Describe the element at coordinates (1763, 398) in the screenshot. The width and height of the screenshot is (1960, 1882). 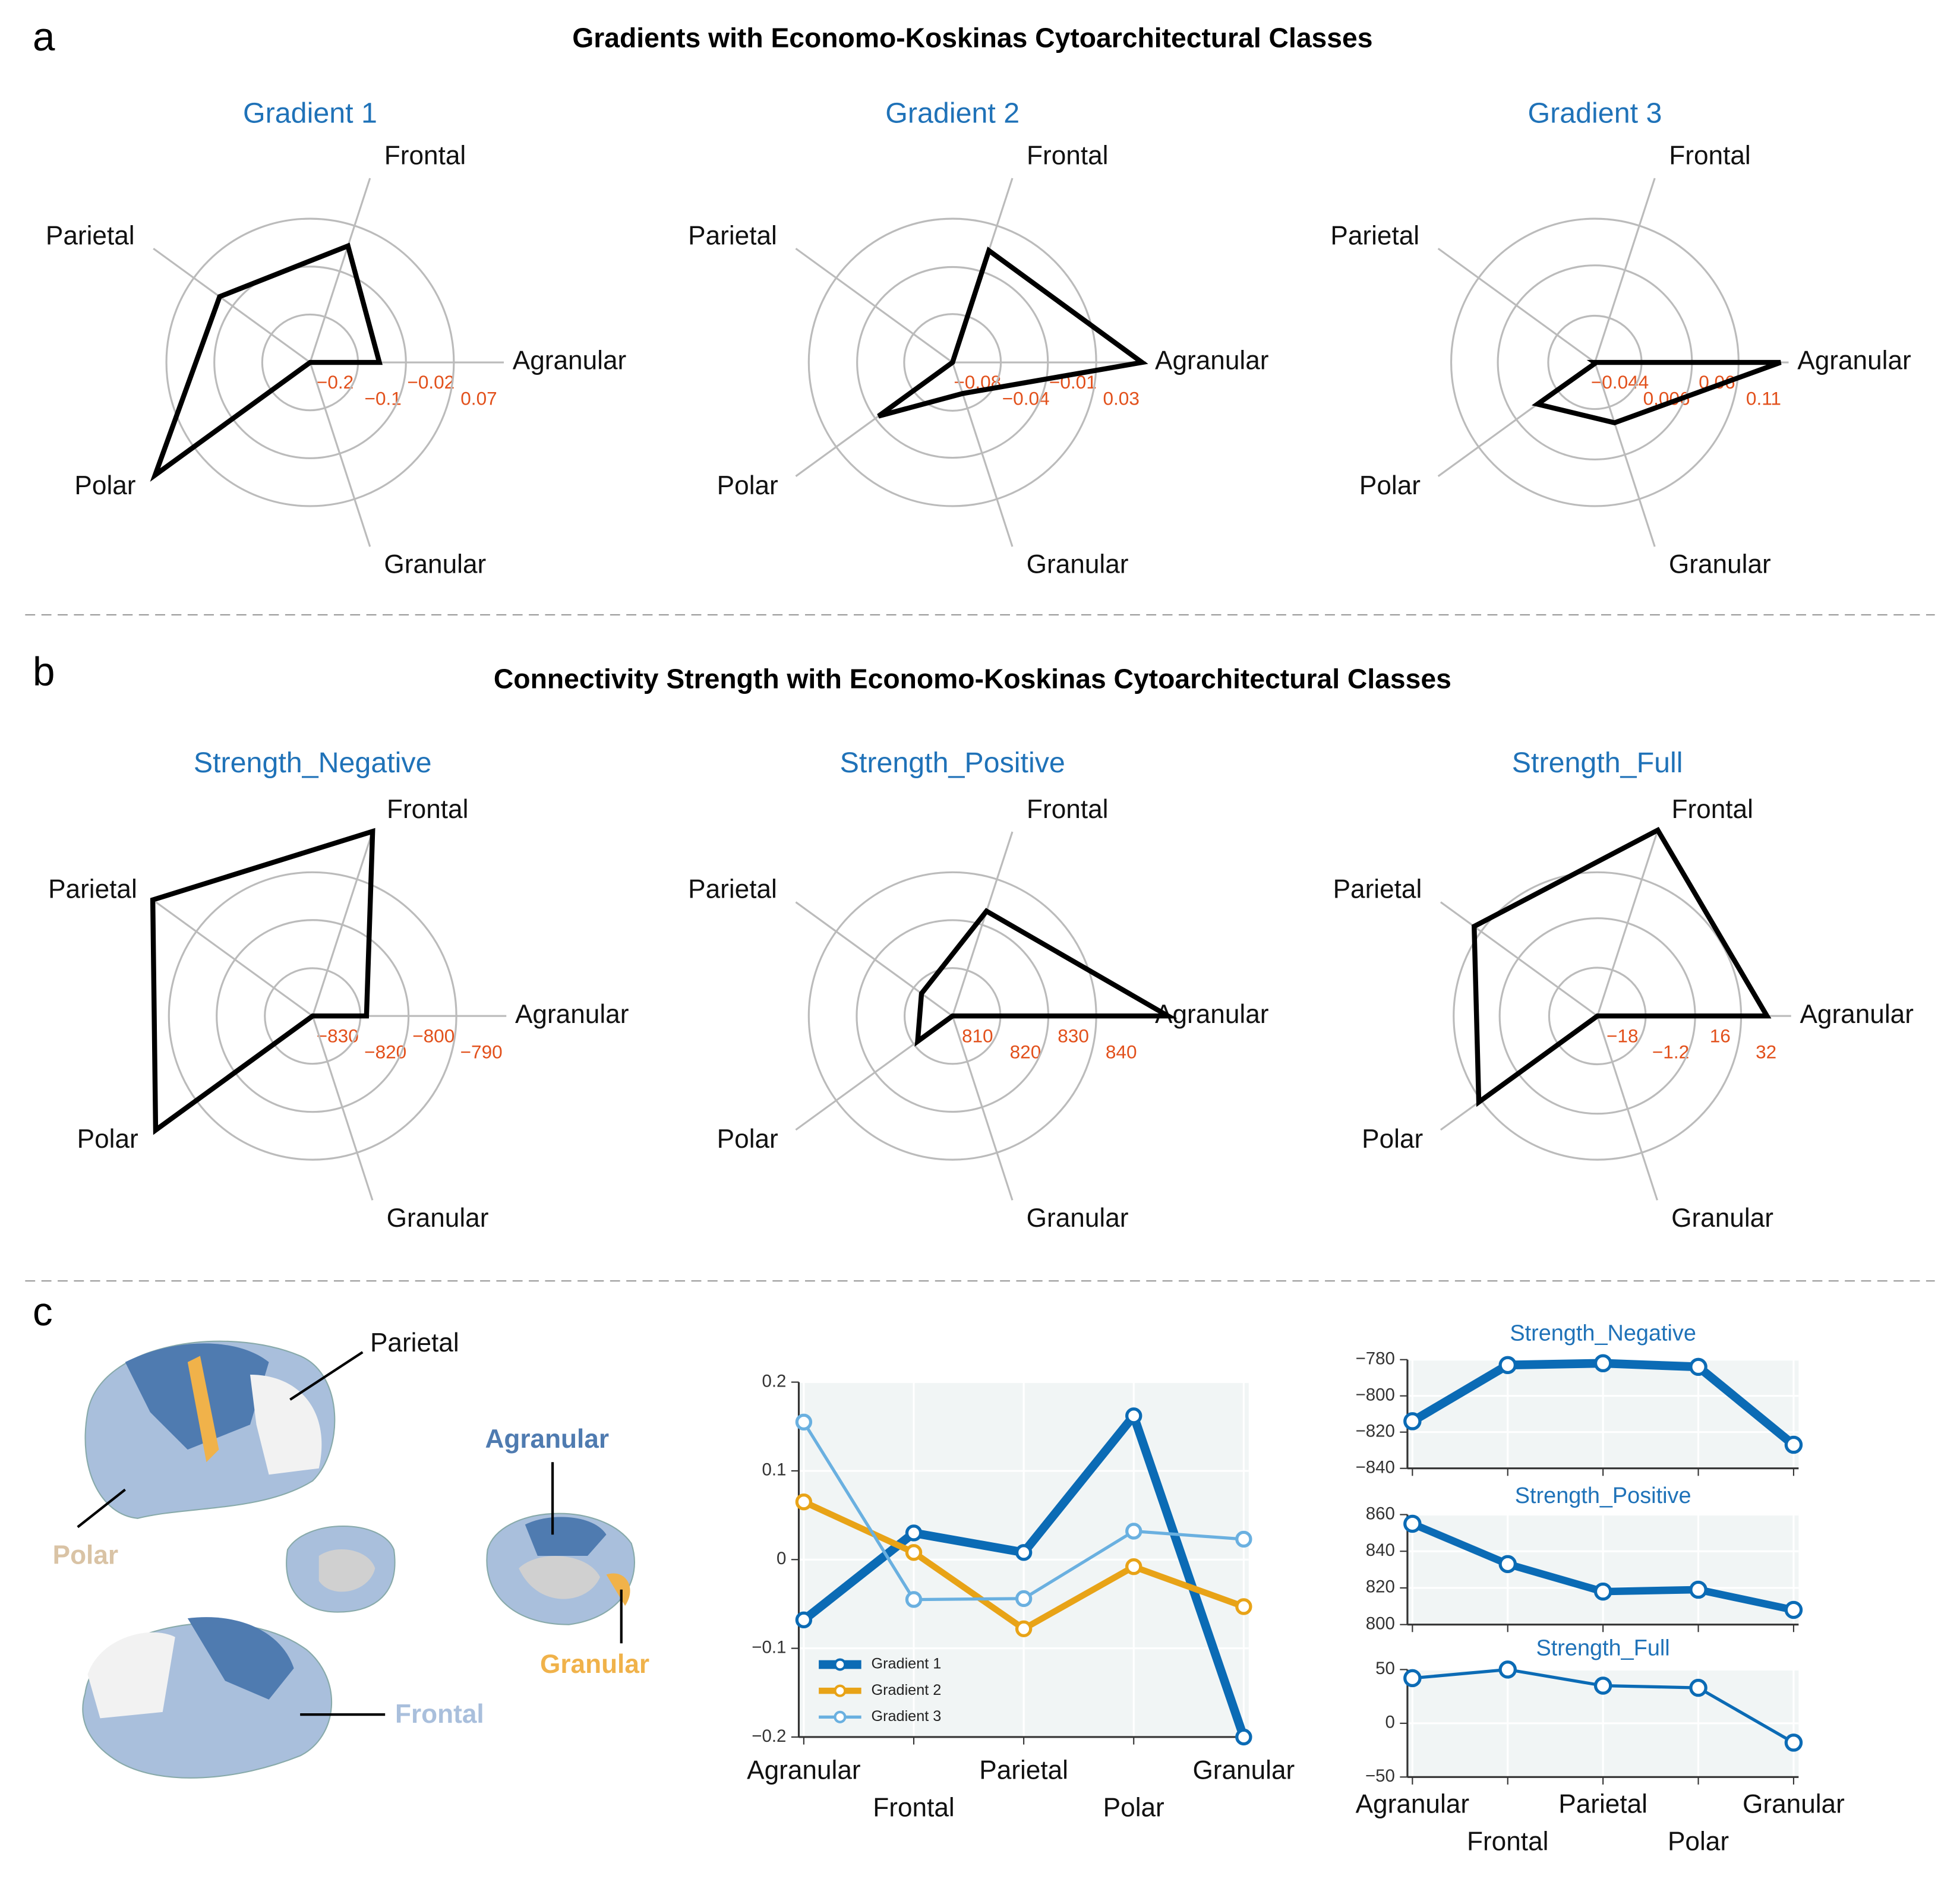
I see `r-tick-label: 0.11` at that location.